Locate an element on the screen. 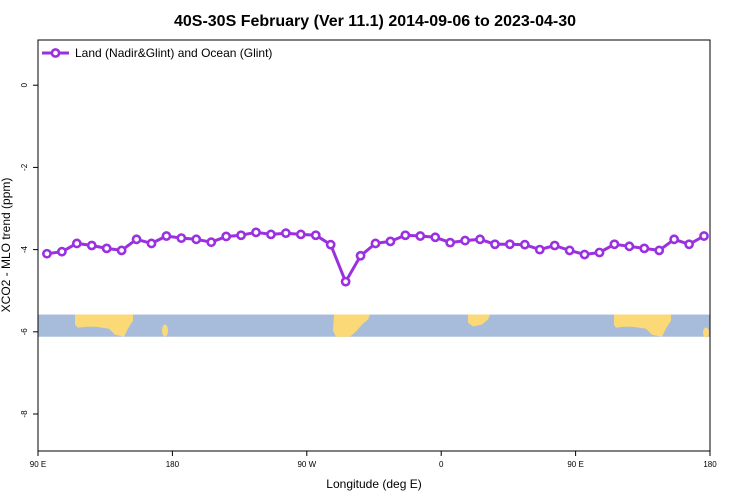 This screenshot has height=500, width=750. land-africa is located at coordinates (479, 320).